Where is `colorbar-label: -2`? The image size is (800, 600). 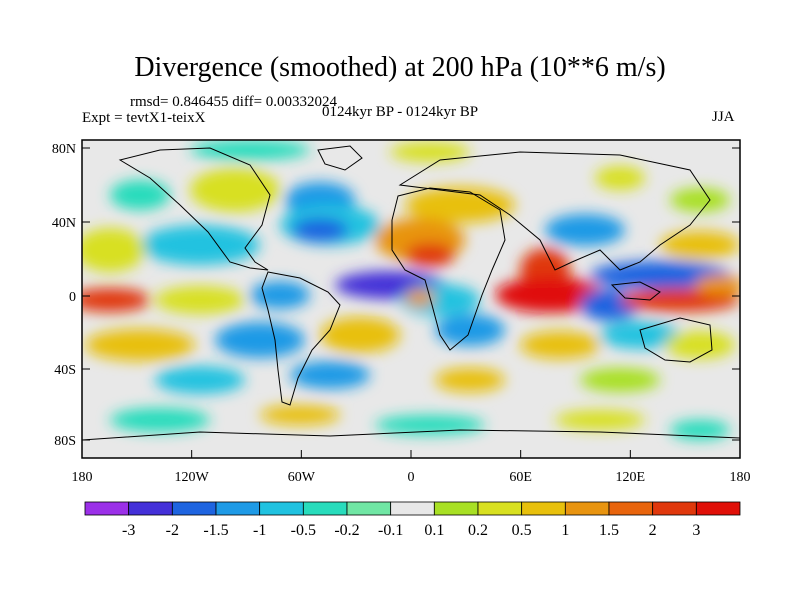
colorbar-label: -2 is located at coordinates (172, 530).